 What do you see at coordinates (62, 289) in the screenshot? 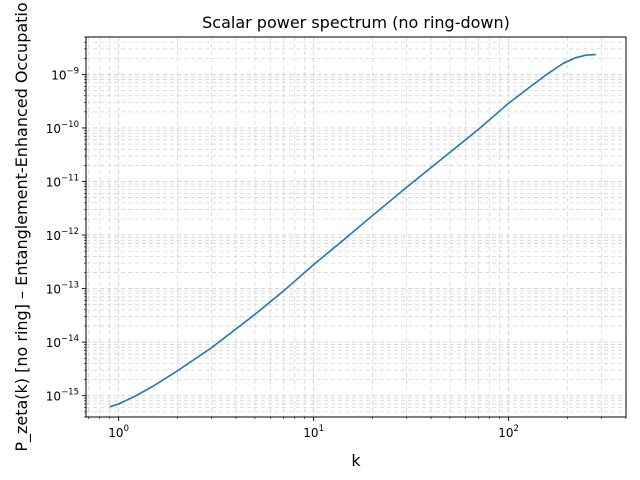
I see `y-tick-label: 10−13` at bounding box center [62, 289].